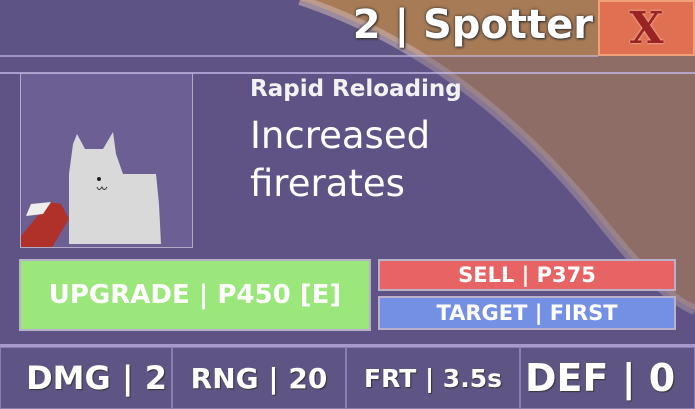 The height and width of the screenshot is (409, 695). What do you see at coordinates (527, 313) in the screenshot?
I see `target-button: TARGET | FIRST` at bounding box center [527, 313].